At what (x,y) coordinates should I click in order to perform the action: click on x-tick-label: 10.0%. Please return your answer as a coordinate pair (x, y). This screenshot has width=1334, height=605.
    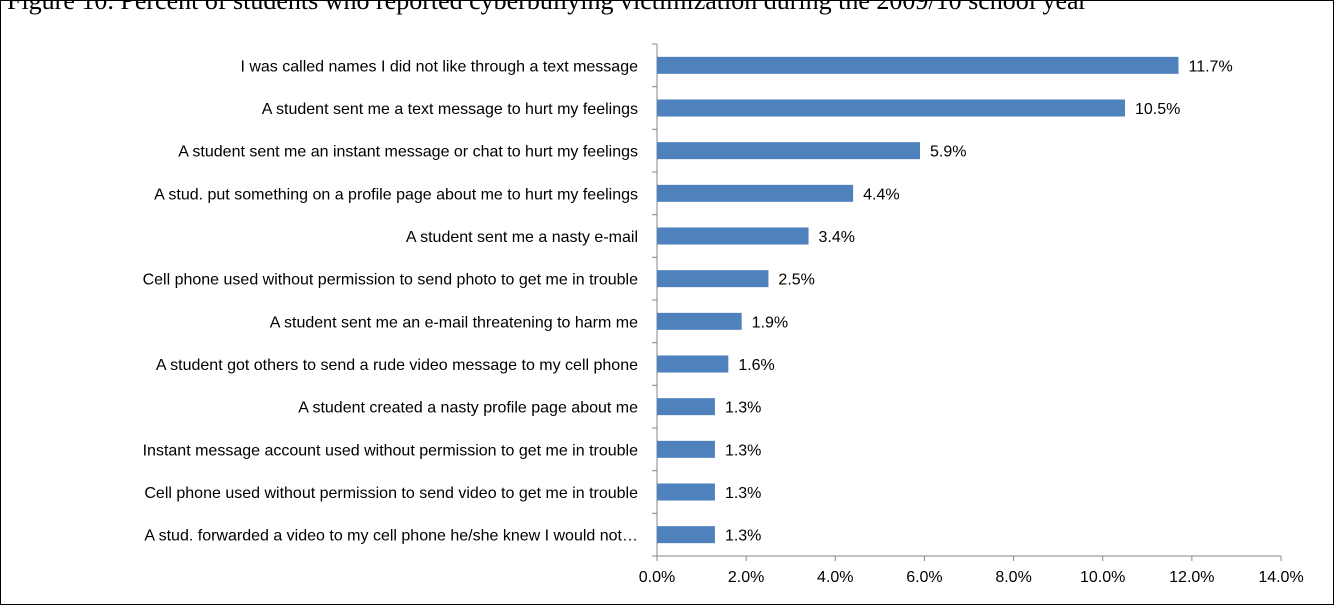
    Looking at the image, I should click on (1102, 577).